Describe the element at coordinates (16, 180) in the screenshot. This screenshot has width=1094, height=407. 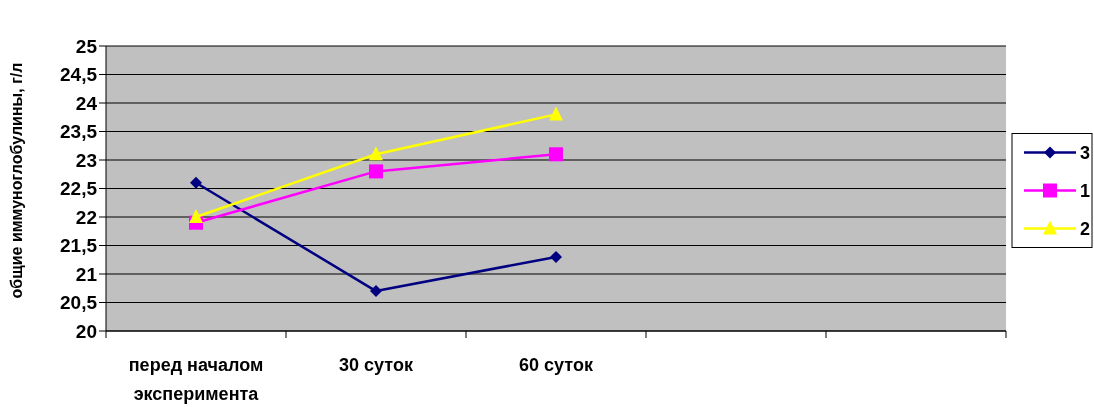
I see `y-axis-title: общие иммуноглобулины, г/л` at that location.